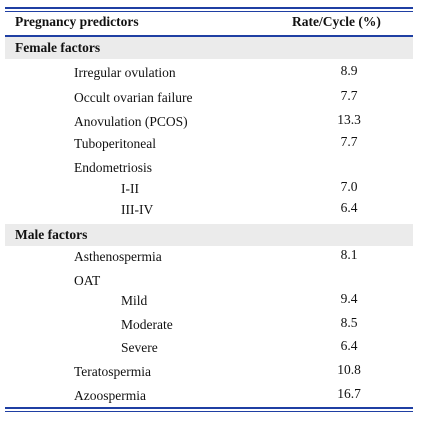 The image size is (423, 423). Describe the element at coordinates (139, 347) in the screenshot. I see `row-label: Severe` at that location.